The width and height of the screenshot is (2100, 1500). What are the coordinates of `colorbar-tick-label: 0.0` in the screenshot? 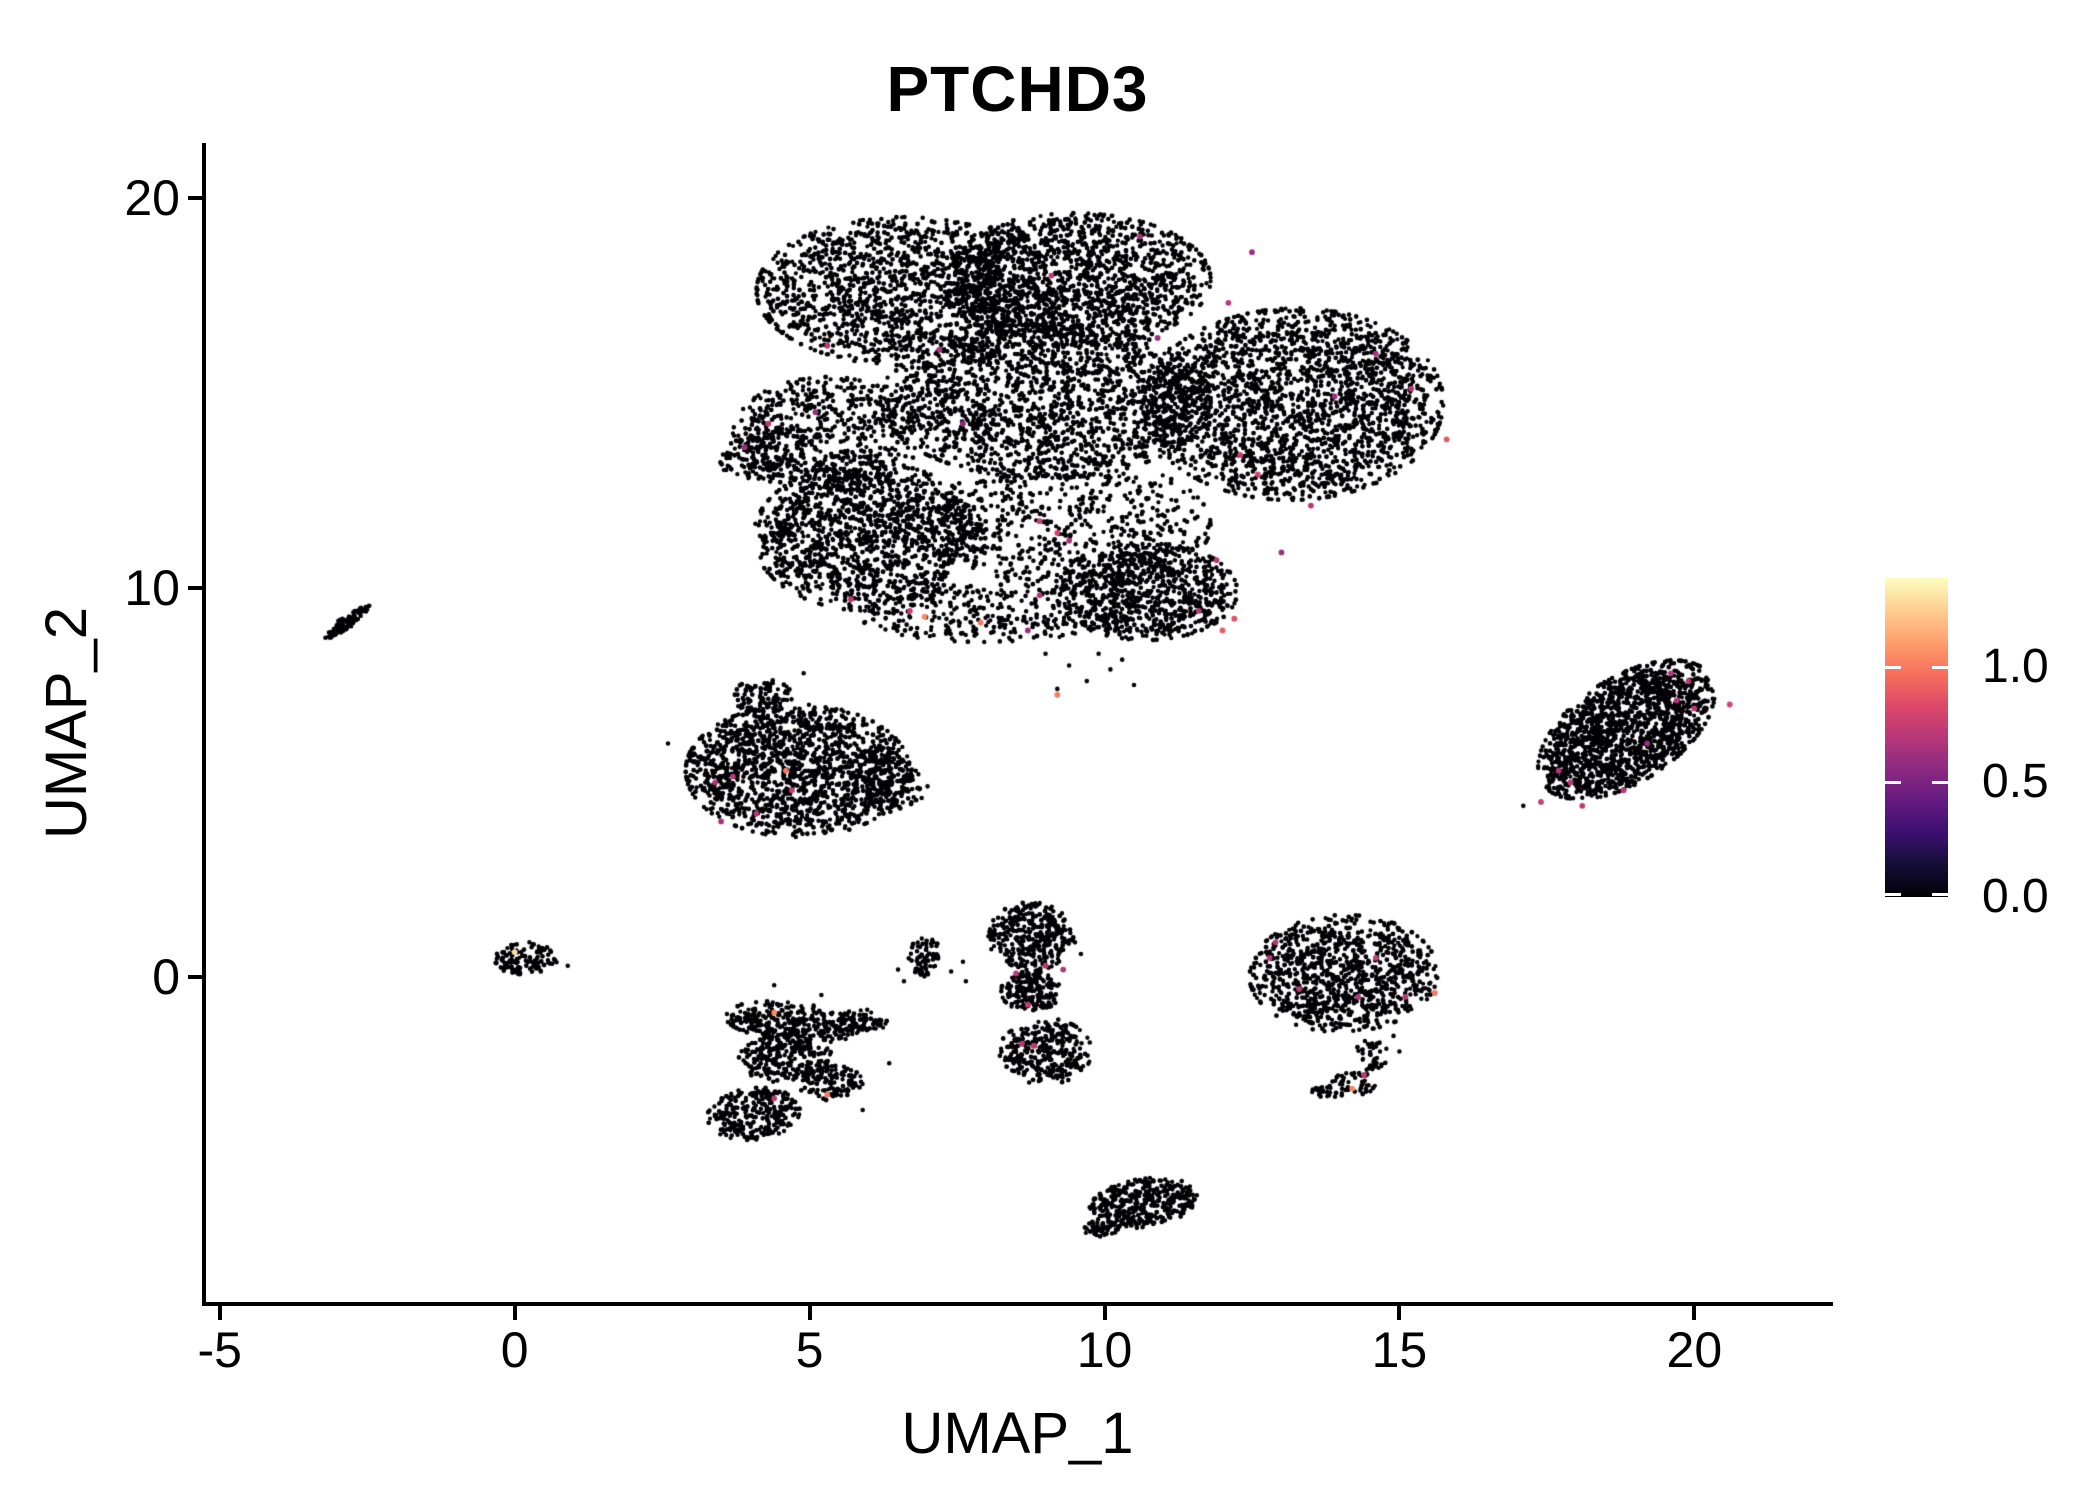 It's located at (2015, 896).